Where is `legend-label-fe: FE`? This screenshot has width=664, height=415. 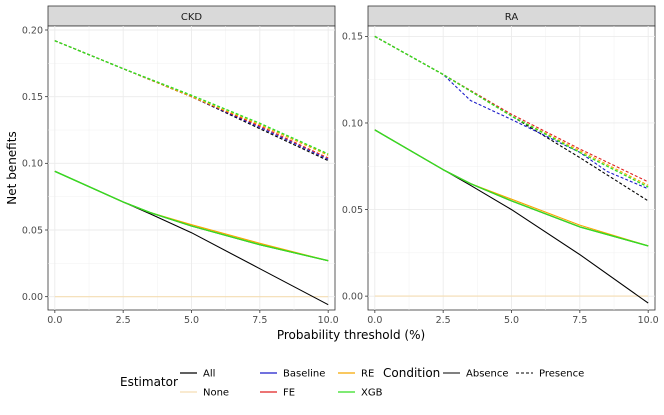 legend-label-fe: FE is located at coordinates (289, 393).